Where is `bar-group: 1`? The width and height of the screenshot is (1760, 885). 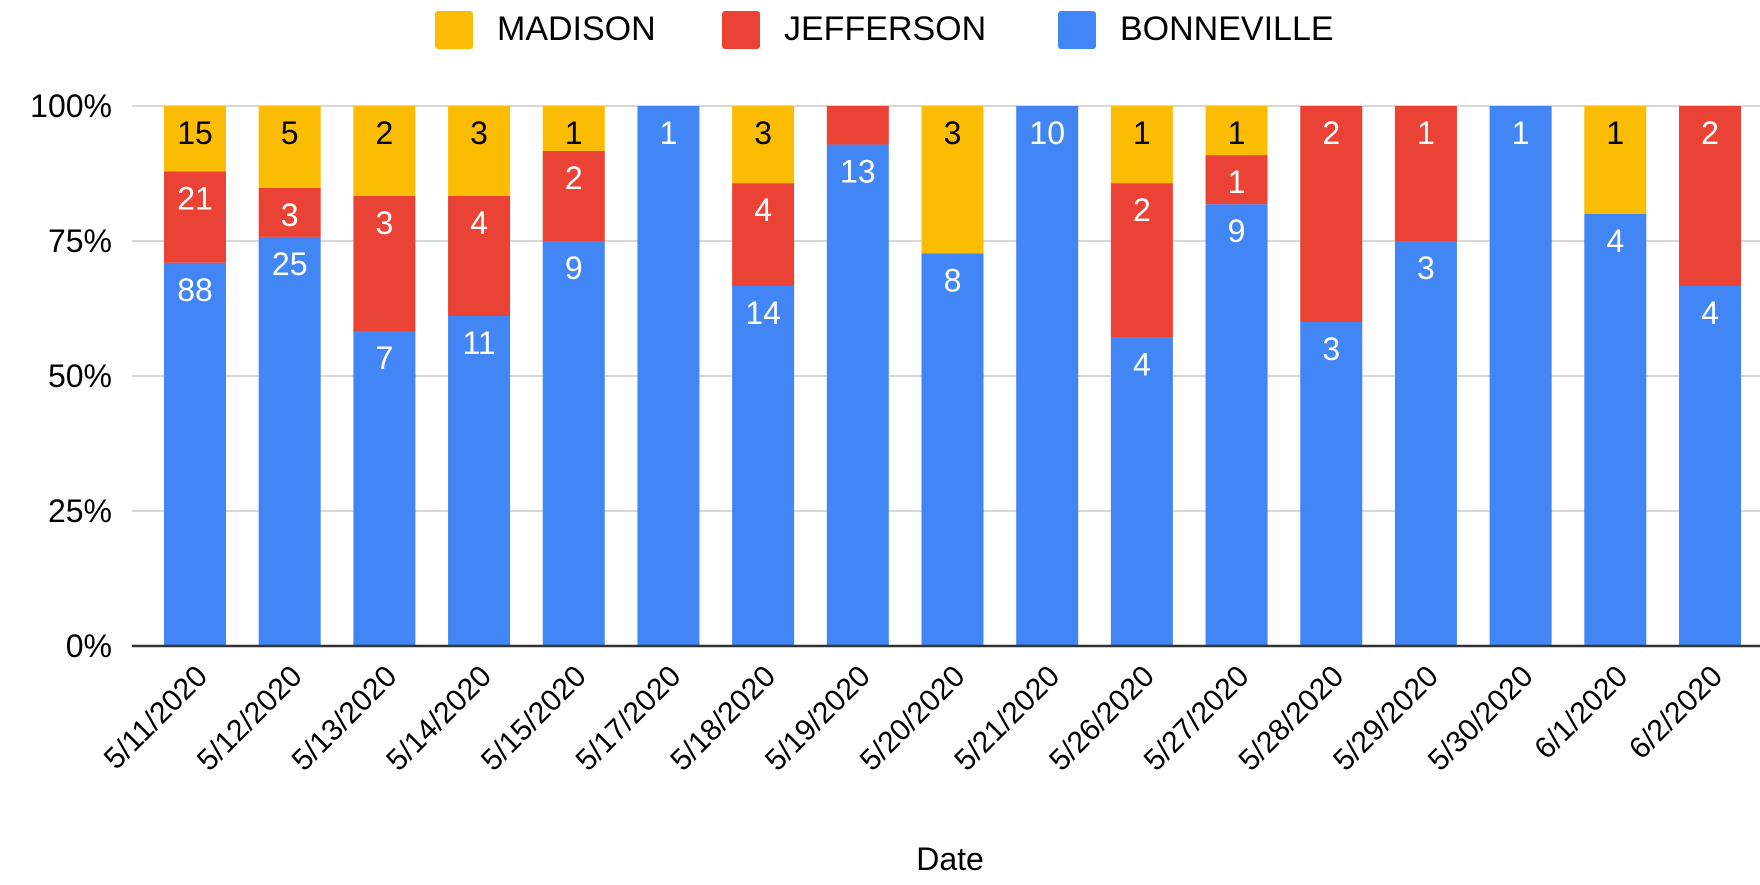
bar-group: 1 is located at coordinates (668, 376).